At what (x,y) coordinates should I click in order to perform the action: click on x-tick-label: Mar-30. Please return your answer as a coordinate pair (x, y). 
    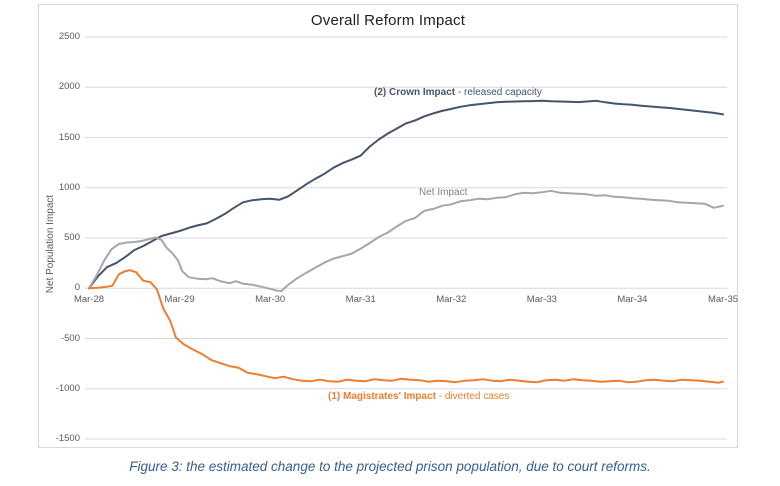
    Looking at the image, I should click on (270, 299).